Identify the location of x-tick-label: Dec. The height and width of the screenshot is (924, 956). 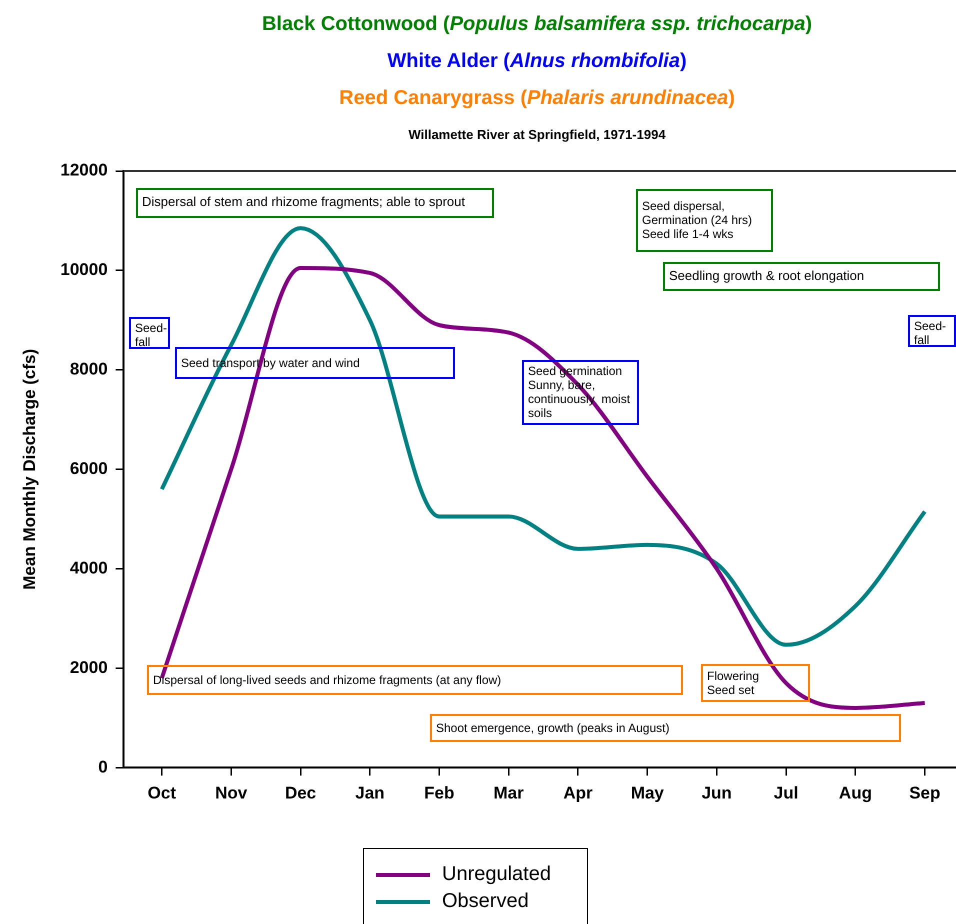
(300, 792).